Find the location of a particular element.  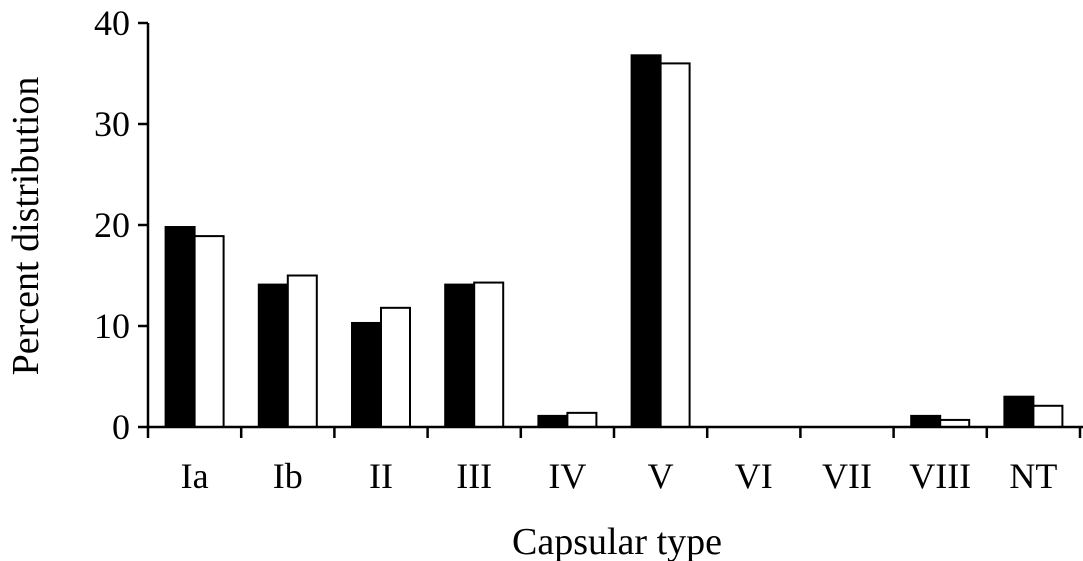

y-tick-label: 0 is located at coordinates (121, 427).